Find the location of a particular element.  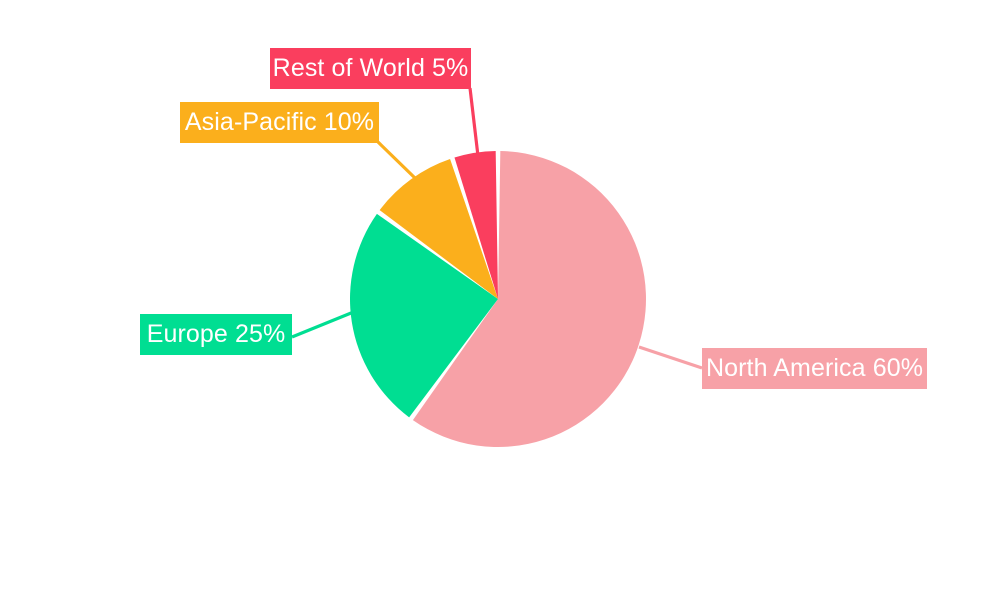

pie-wedge-group is located at coordinates (498, 299).